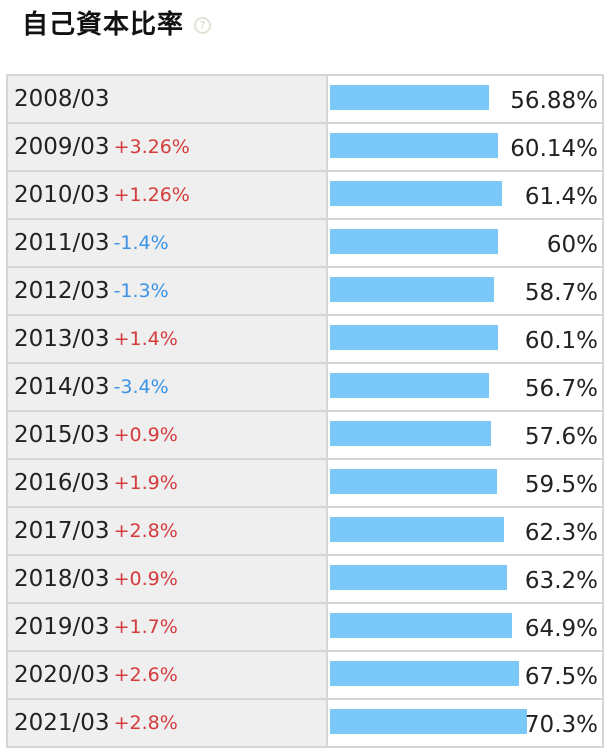 The image size is (612, 752). What do you see at coordinates (103, 24) in the screenshot?
I see `chart-title: 自己資本比率` at bounding box center [103, 24].